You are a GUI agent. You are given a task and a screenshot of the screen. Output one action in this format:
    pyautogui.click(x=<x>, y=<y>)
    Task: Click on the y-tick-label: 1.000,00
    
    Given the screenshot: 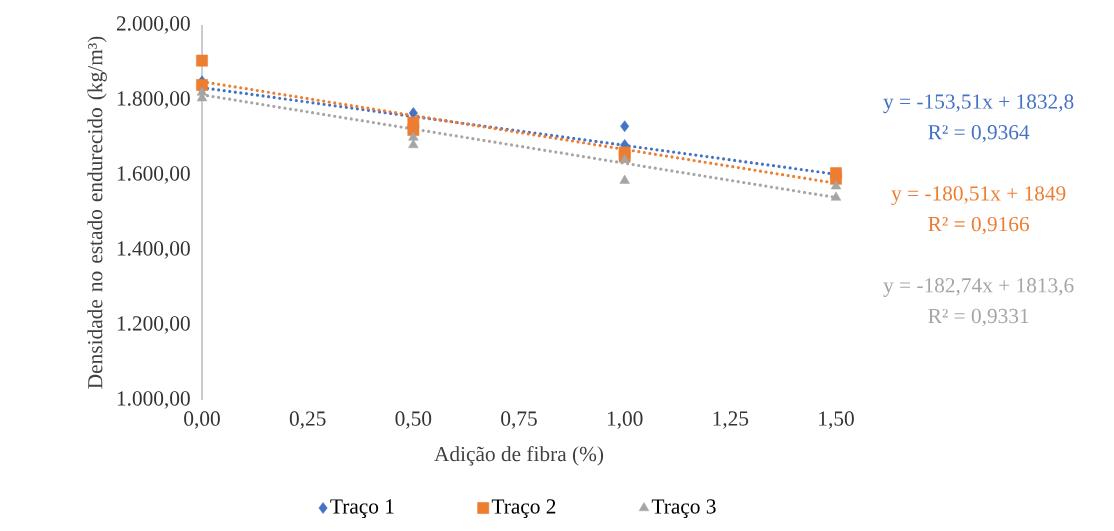 What is the action you would take?
    pyautogui.click(x=153, y=400)
    